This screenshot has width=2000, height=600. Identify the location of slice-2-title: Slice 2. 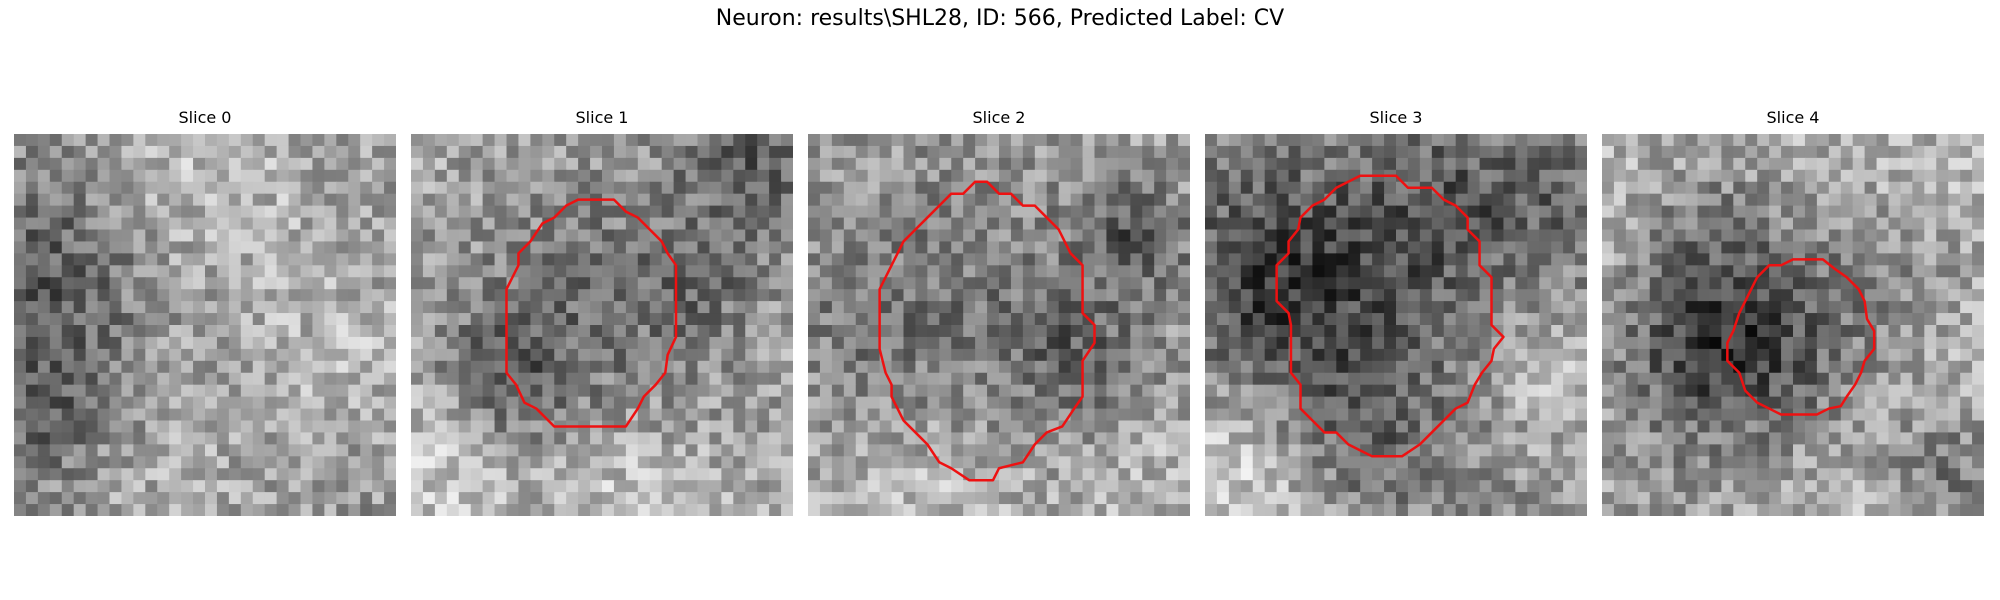
(999, 117).